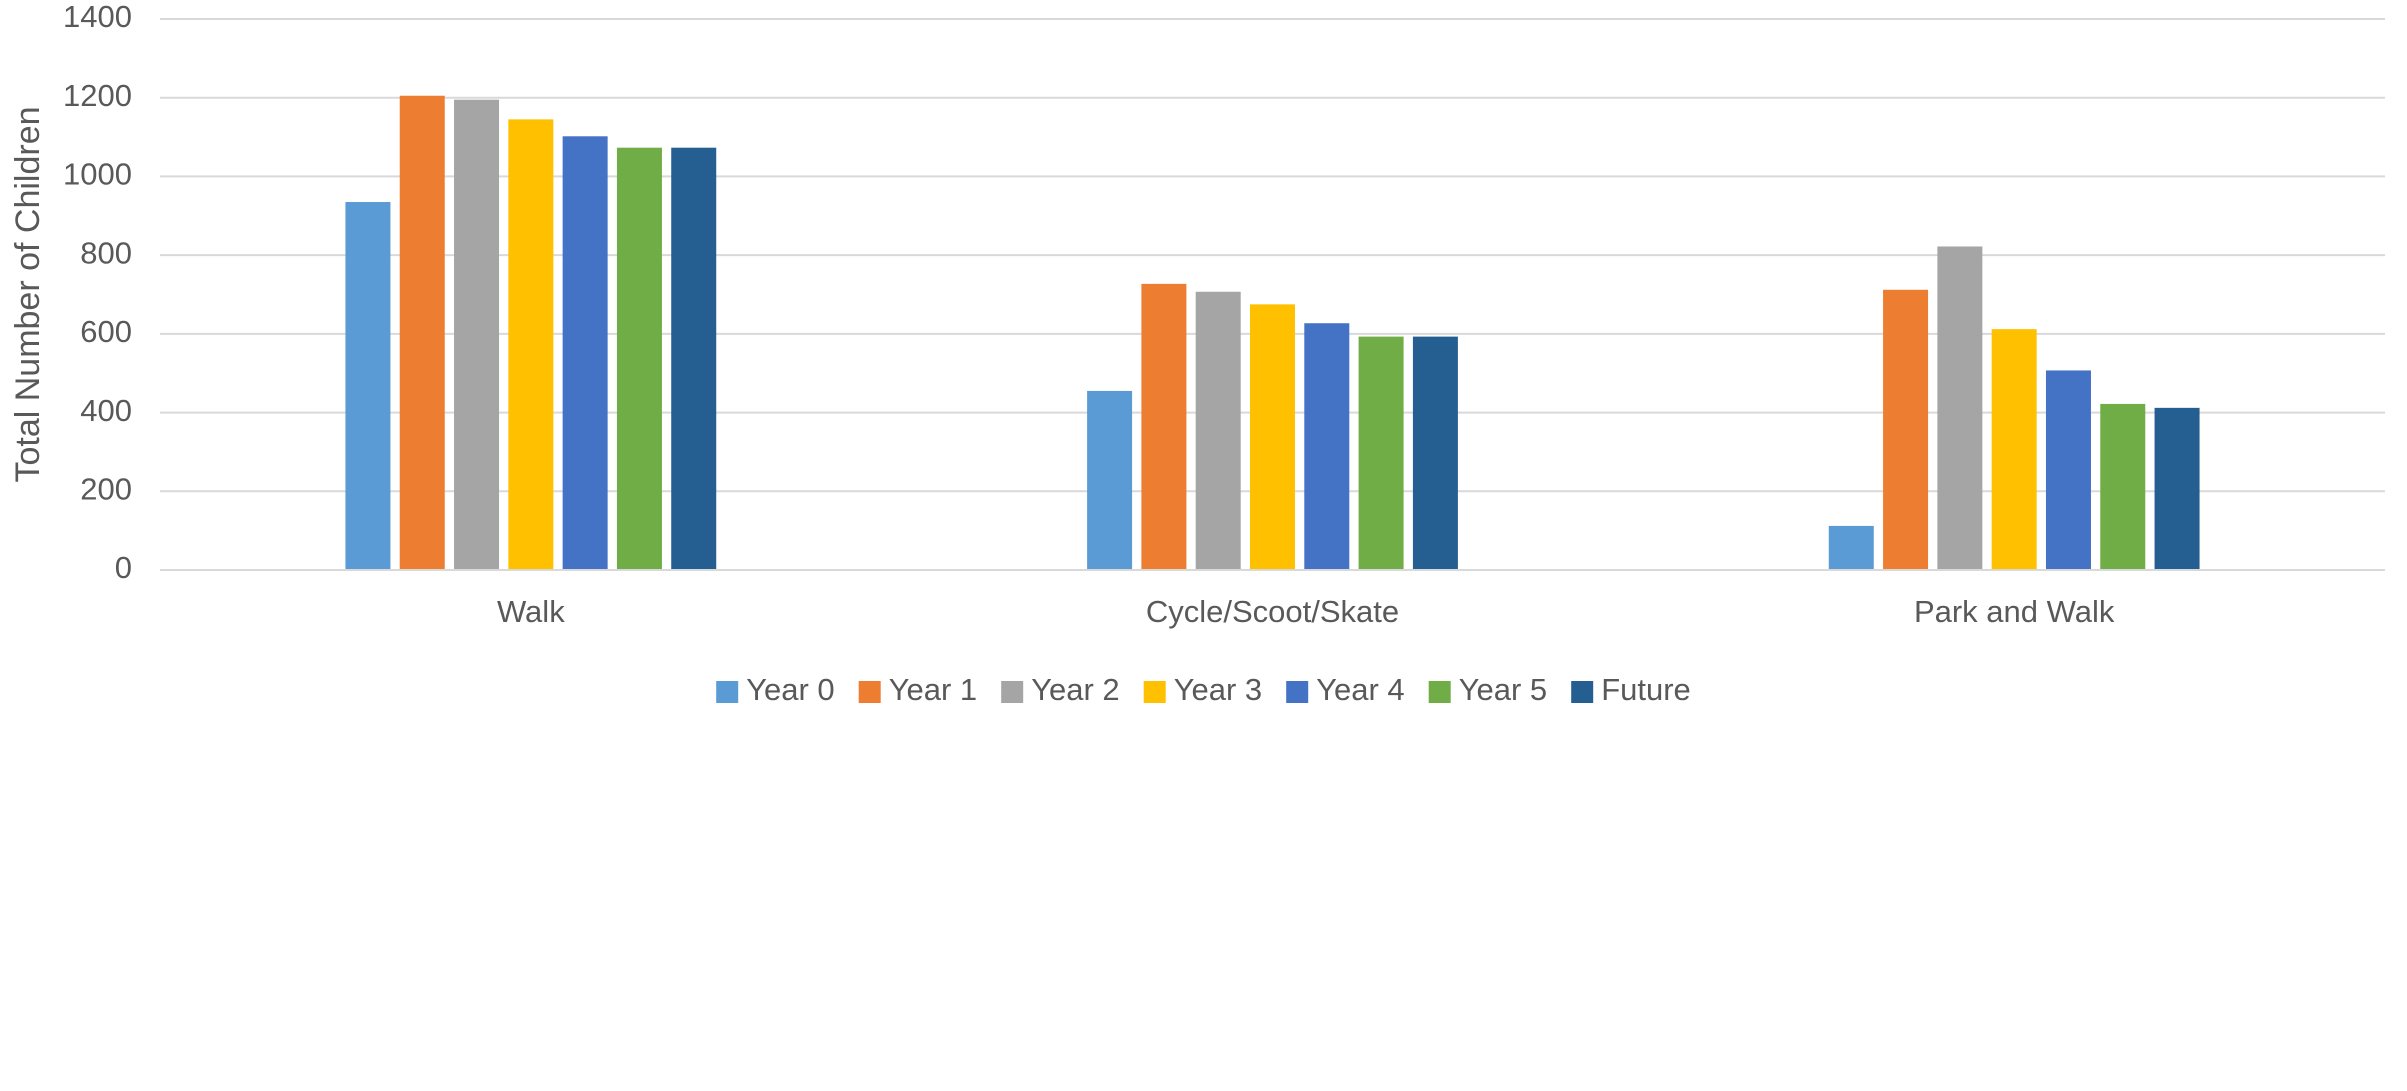 The height and width of the screenshot is (1091, 2407). What do you see at coordinates (1272, 611) in the screenshot?
I see `x-category-label: Cycle/Scoot/Skate` at bounding box center [1272, 611].